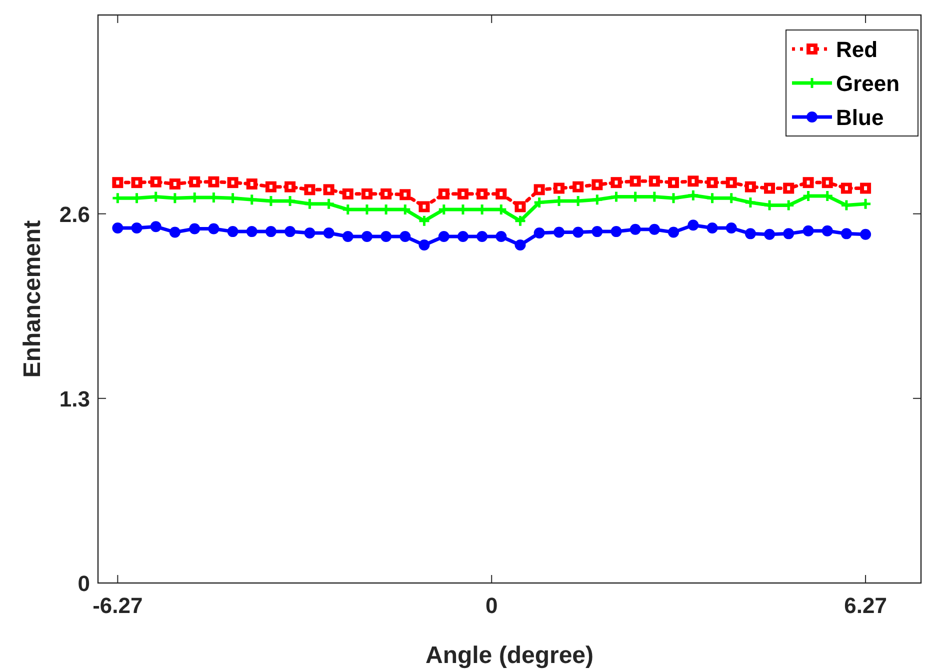 This screenshot has width=925, height=671. Describe the element at coordinates (491, 605) in the screenshot. I see `x-tick-label: 0` at that location.